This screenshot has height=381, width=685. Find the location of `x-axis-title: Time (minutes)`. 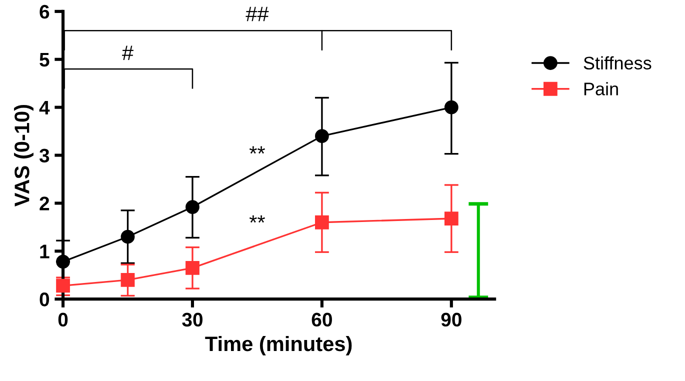

x-axis-title: Time (minutes) is located at coordinates (278, 346).